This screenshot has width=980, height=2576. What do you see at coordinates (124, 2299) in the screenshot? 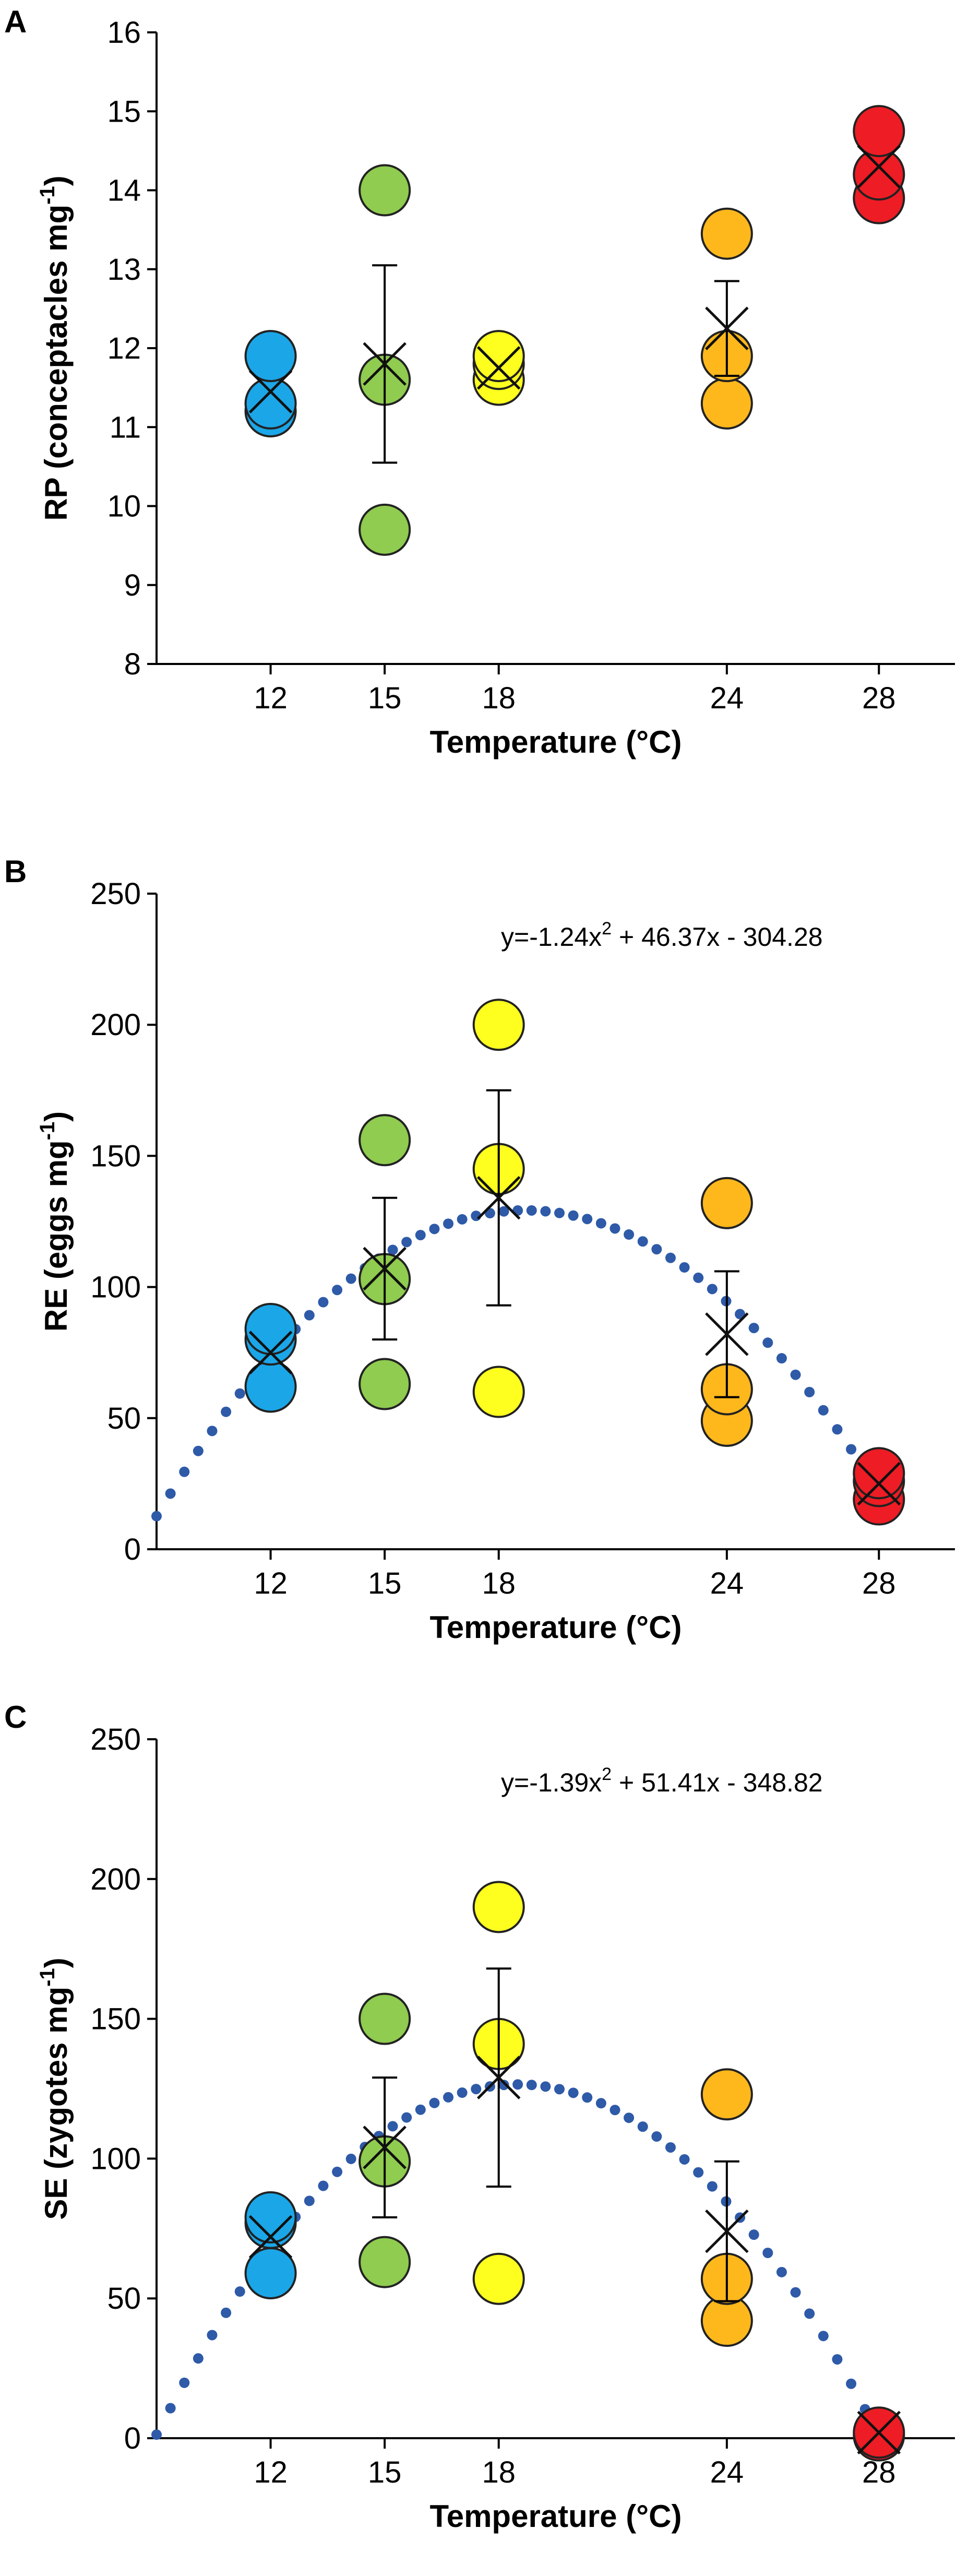
I see `y-tick-label: 50` at bounding box center [124, 2299].